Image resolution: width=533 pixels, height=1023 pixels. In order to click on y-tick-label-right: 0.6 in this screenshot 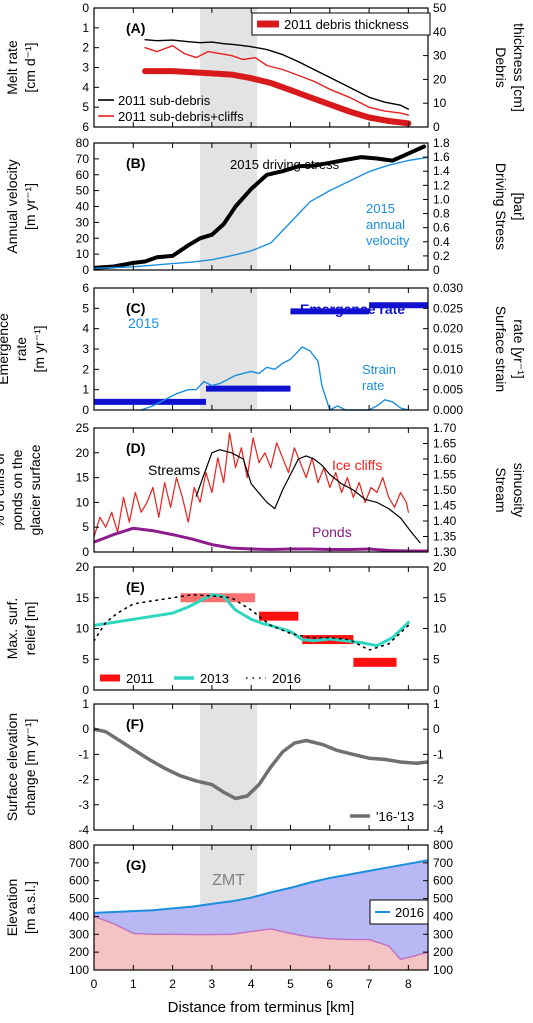, I will do `click(441, 228)`.